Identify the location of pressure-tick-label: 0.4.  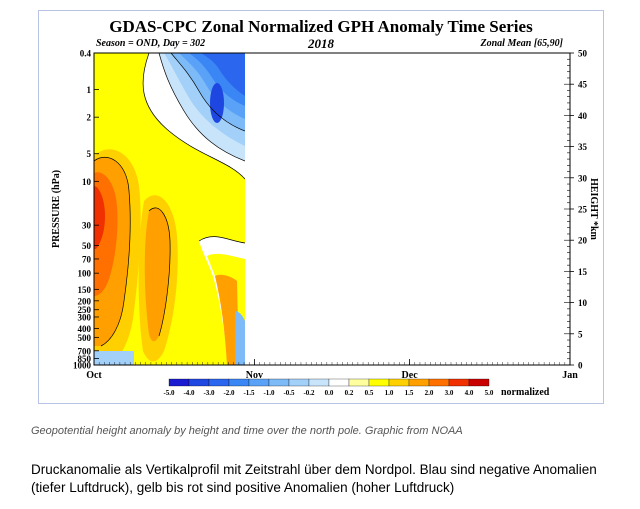
(86, 54).